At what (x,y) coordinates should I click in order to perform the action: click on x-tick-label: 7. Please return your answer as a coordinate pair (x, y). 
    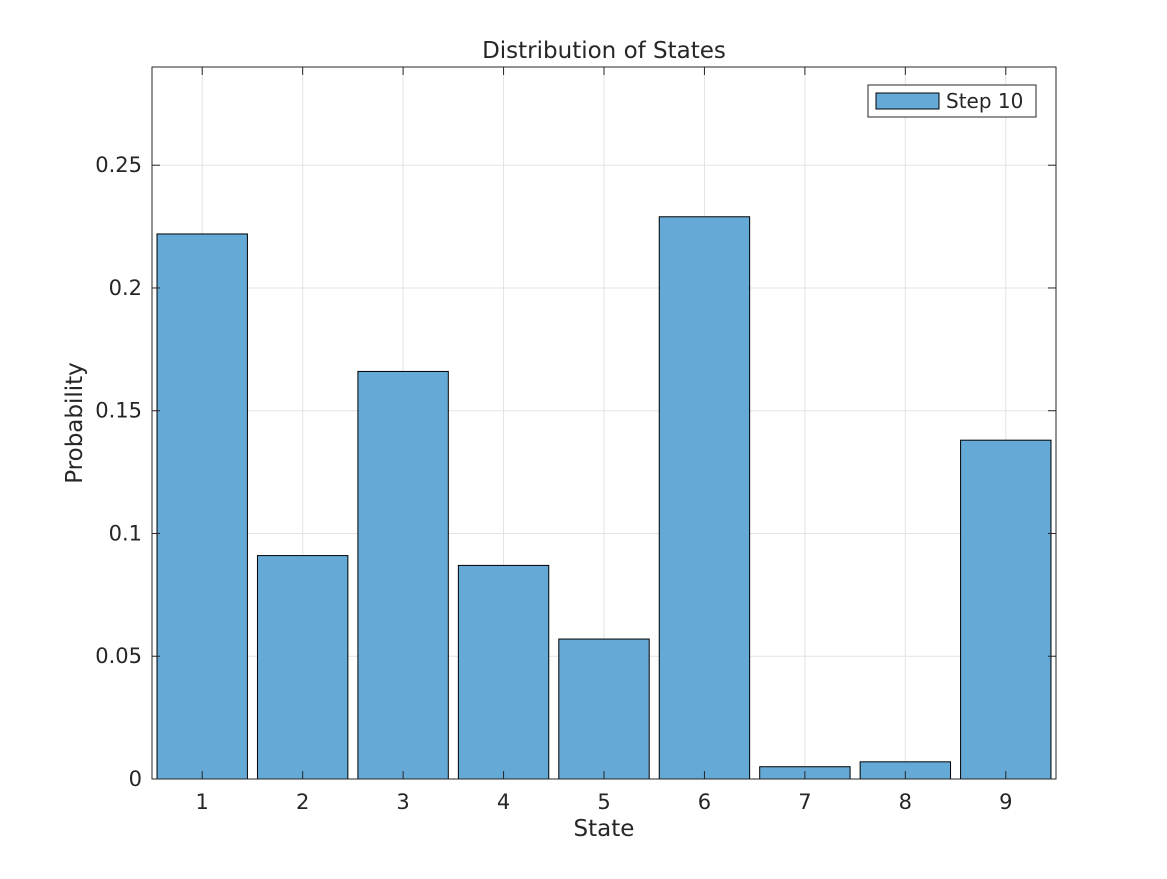
    Looking at the image, I should click on (804, 802).